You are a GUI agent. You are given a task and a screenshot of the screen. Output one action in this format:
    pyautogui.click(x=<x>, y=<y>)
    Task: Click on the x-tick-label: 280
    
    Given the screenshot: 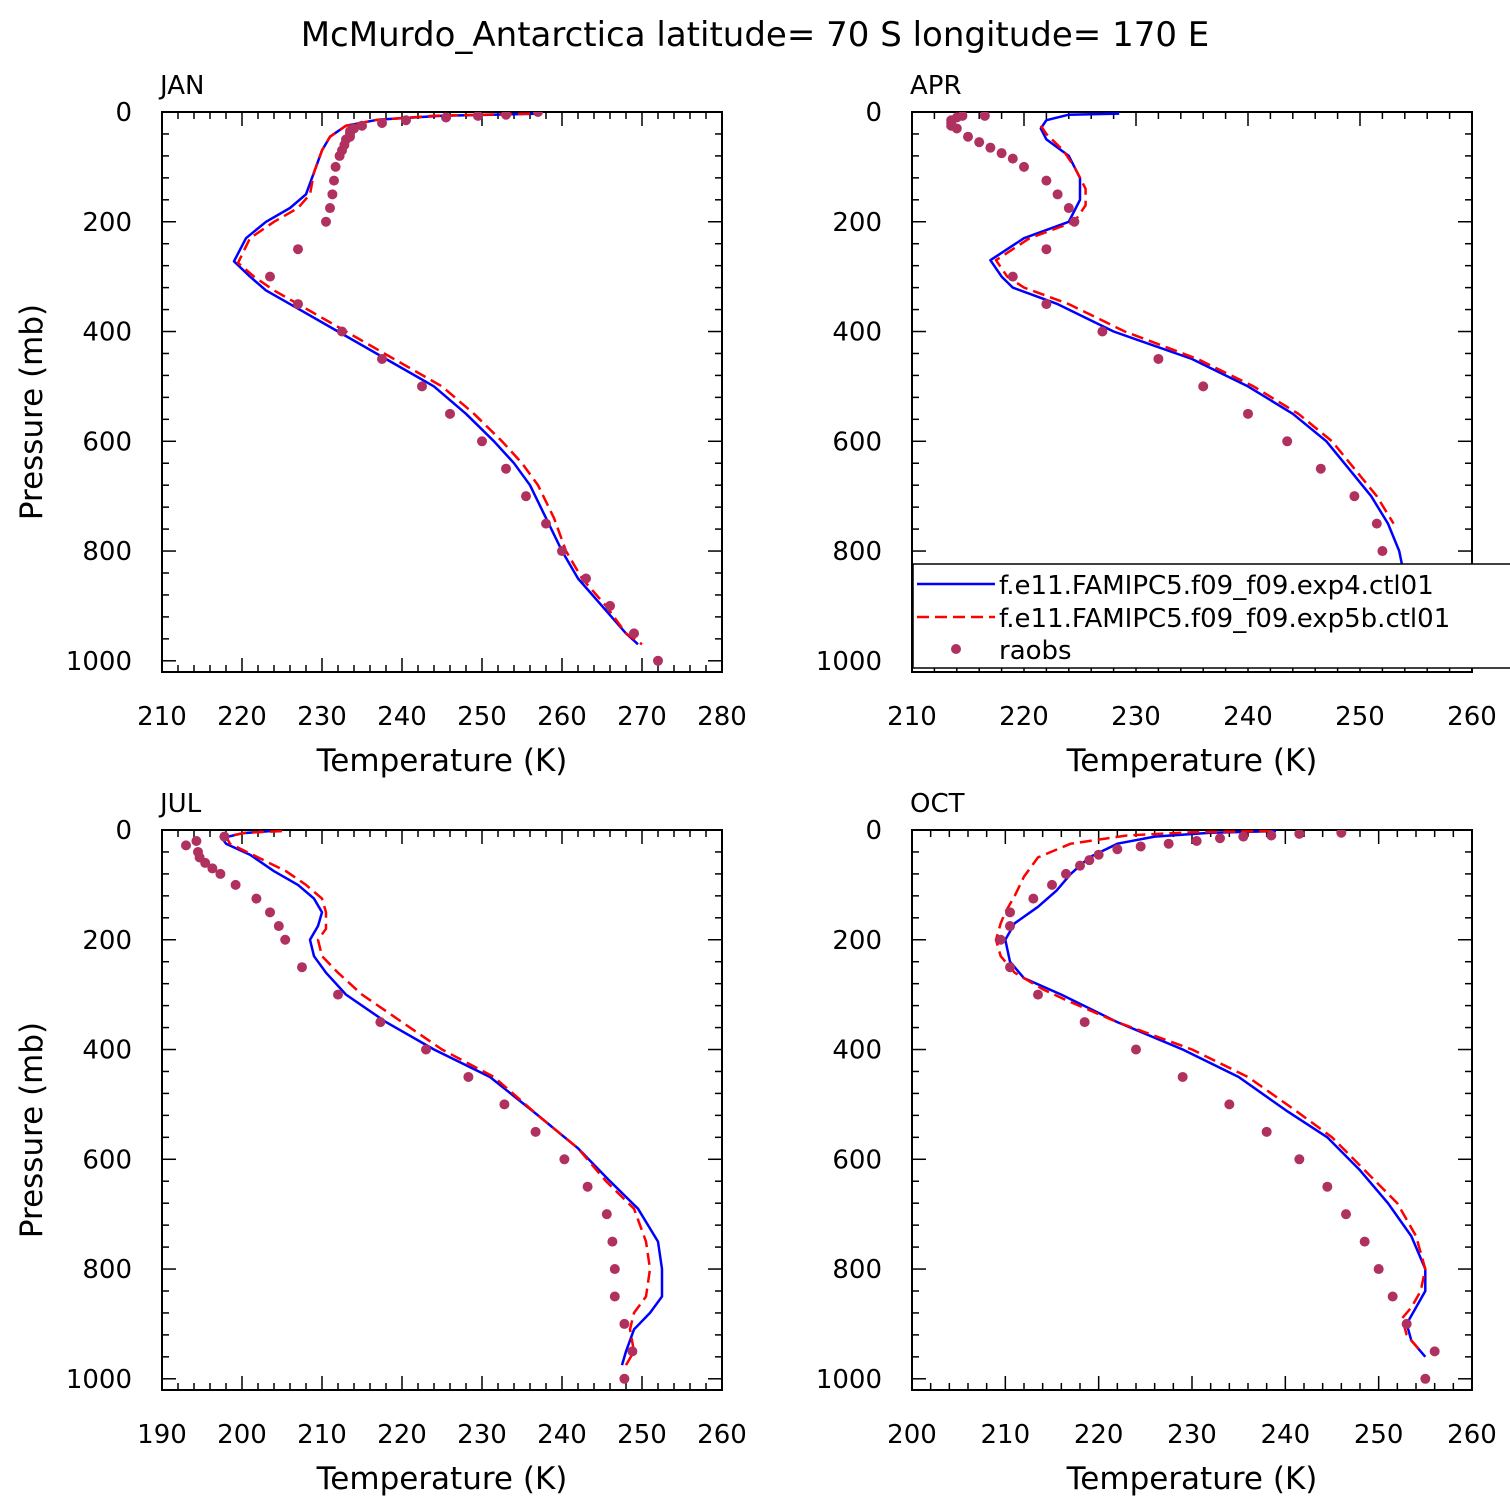 What is the action you would take?
    pyautogui.click(x=722, y=717)
    